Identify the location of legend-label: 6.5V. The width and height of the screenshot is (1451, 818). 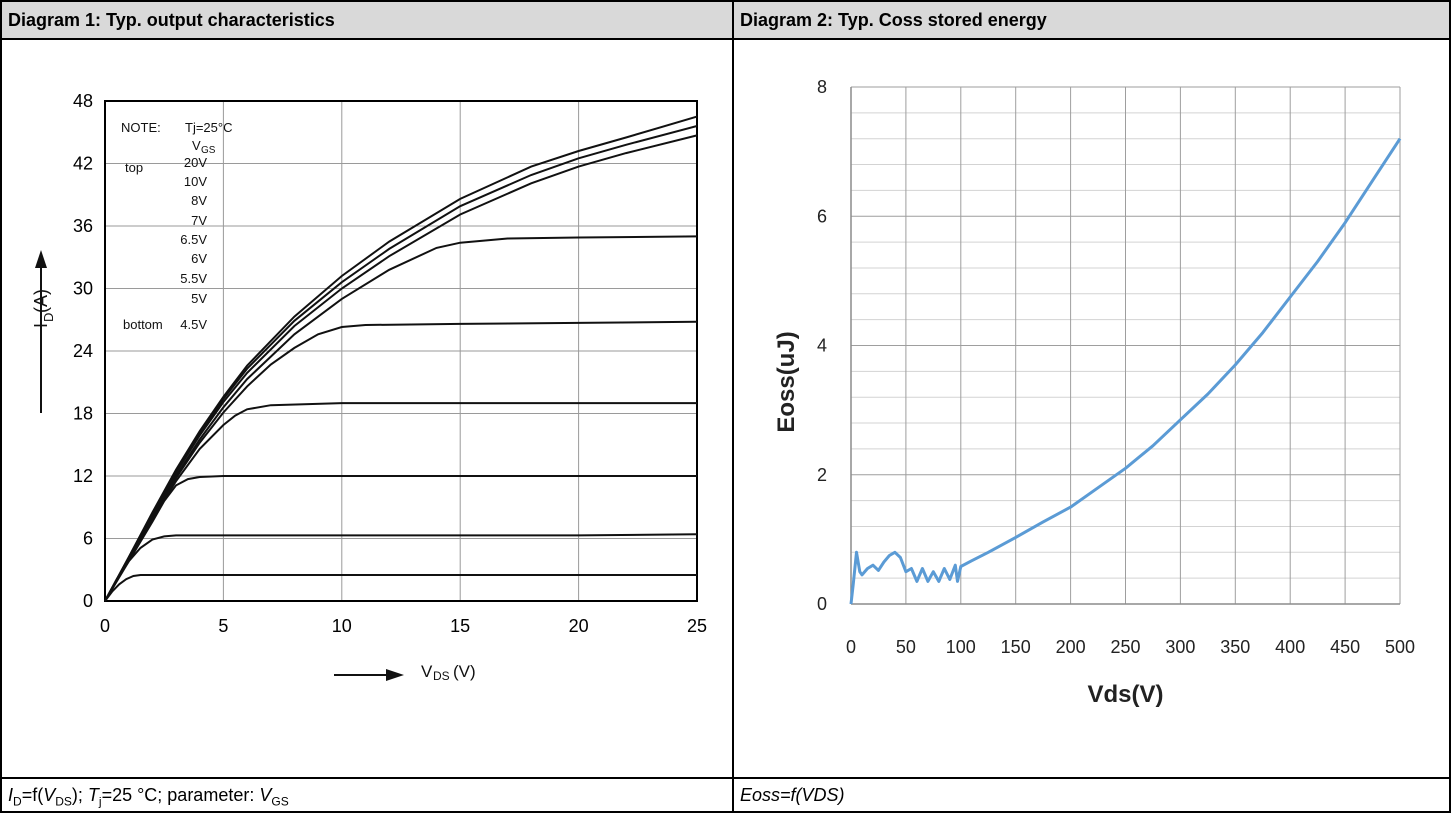
(193, 239).